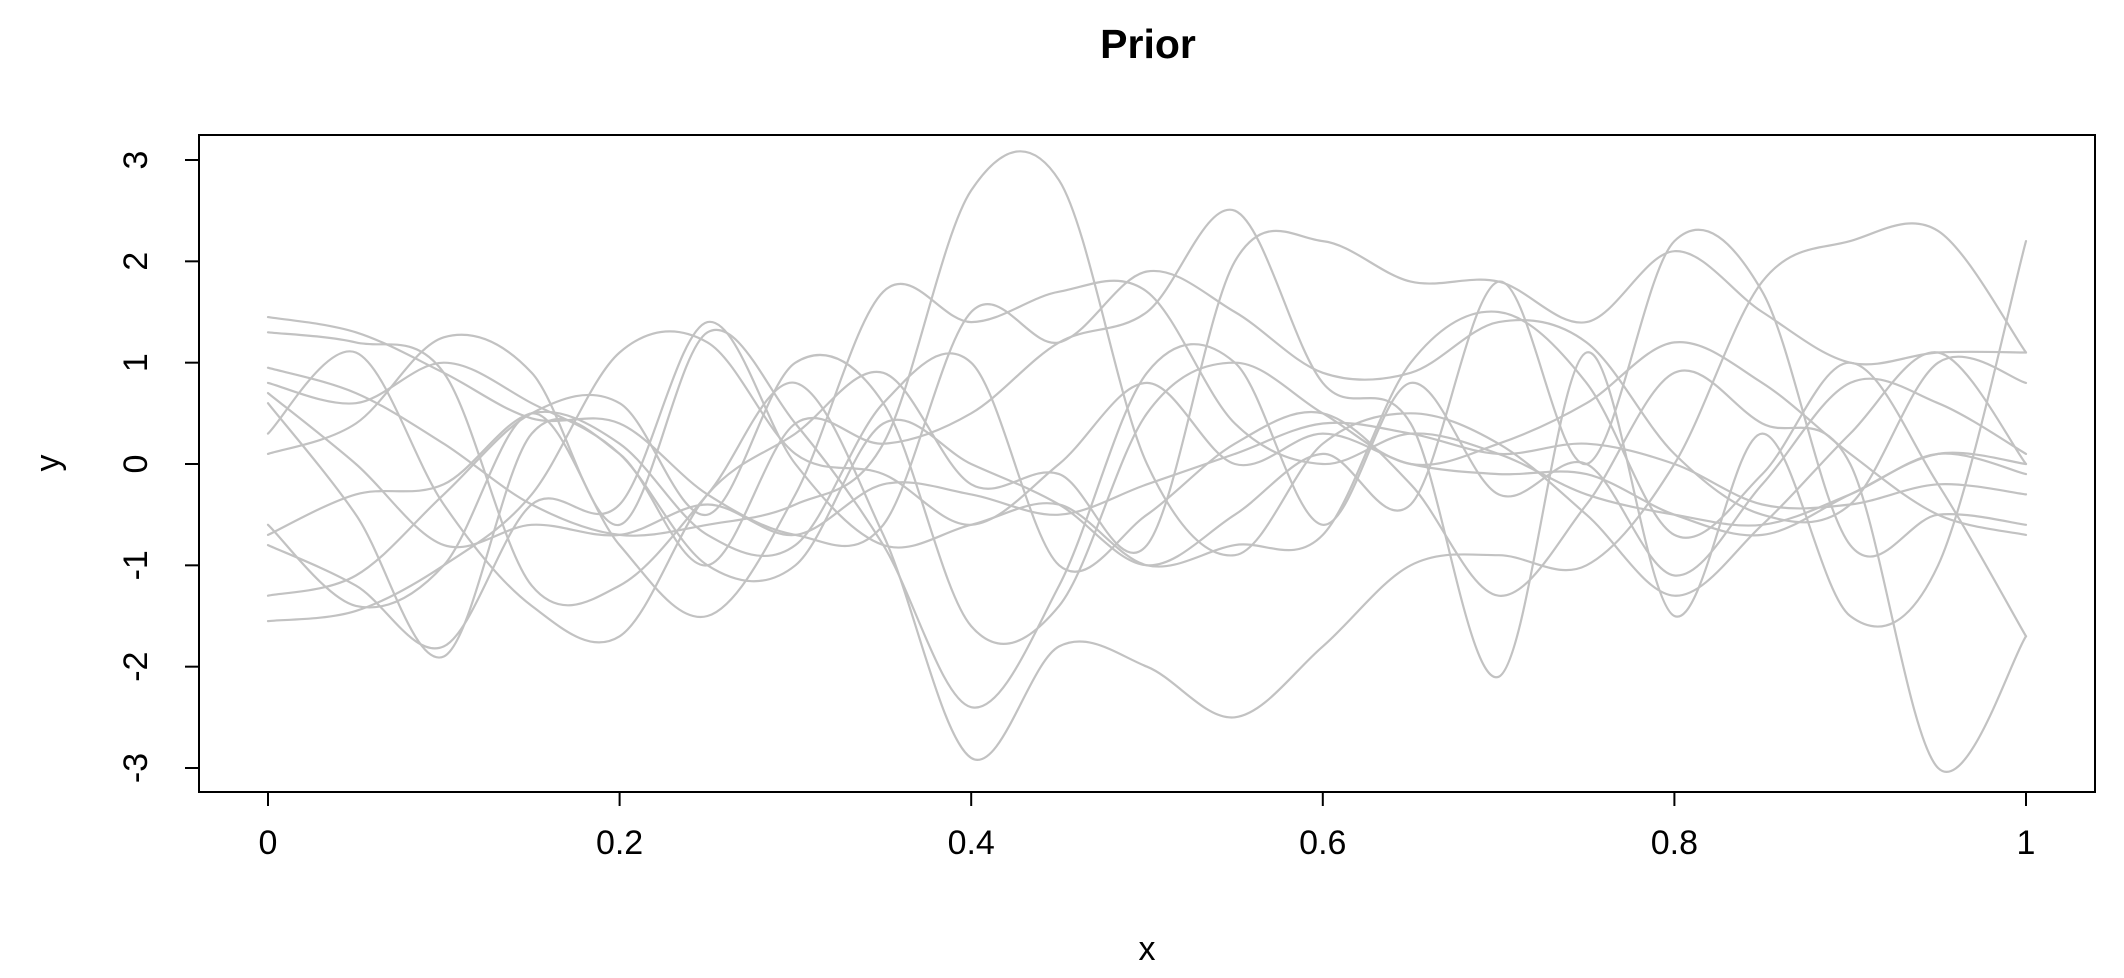 This screenshot has height=978, width=2124. I want to click on chart-title: Prior, so click(1148, 44).